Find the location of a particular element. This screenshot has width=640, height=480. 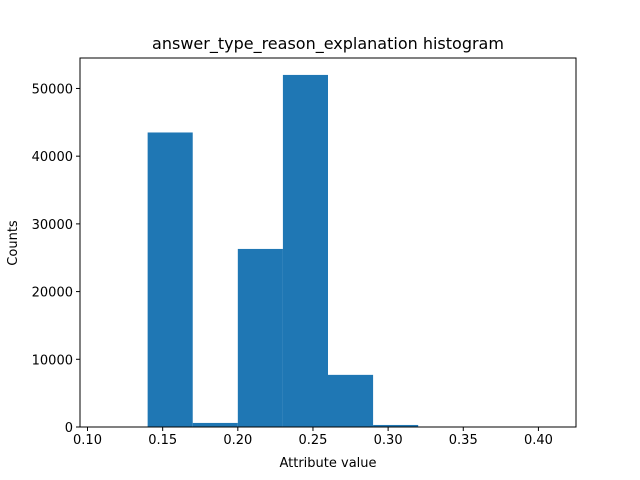

y-tick-label: 50000 is located at coordinates (52, 89).